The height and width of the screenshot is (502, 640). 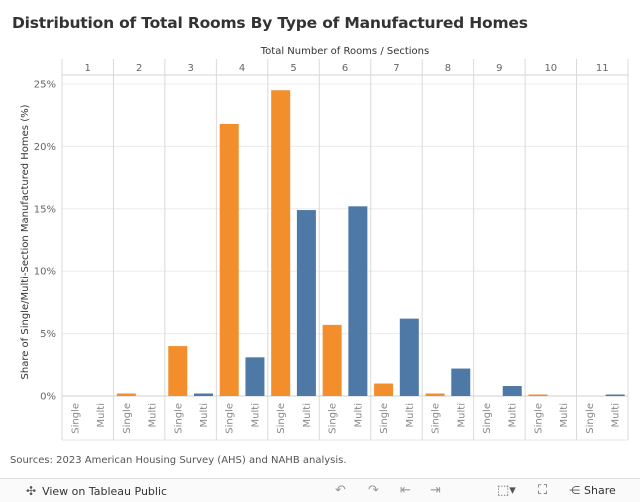 What do you see at coordinates (550, 68) in the screenshot?
I see `group-header-label: 10` at bounding box center [550, 68].